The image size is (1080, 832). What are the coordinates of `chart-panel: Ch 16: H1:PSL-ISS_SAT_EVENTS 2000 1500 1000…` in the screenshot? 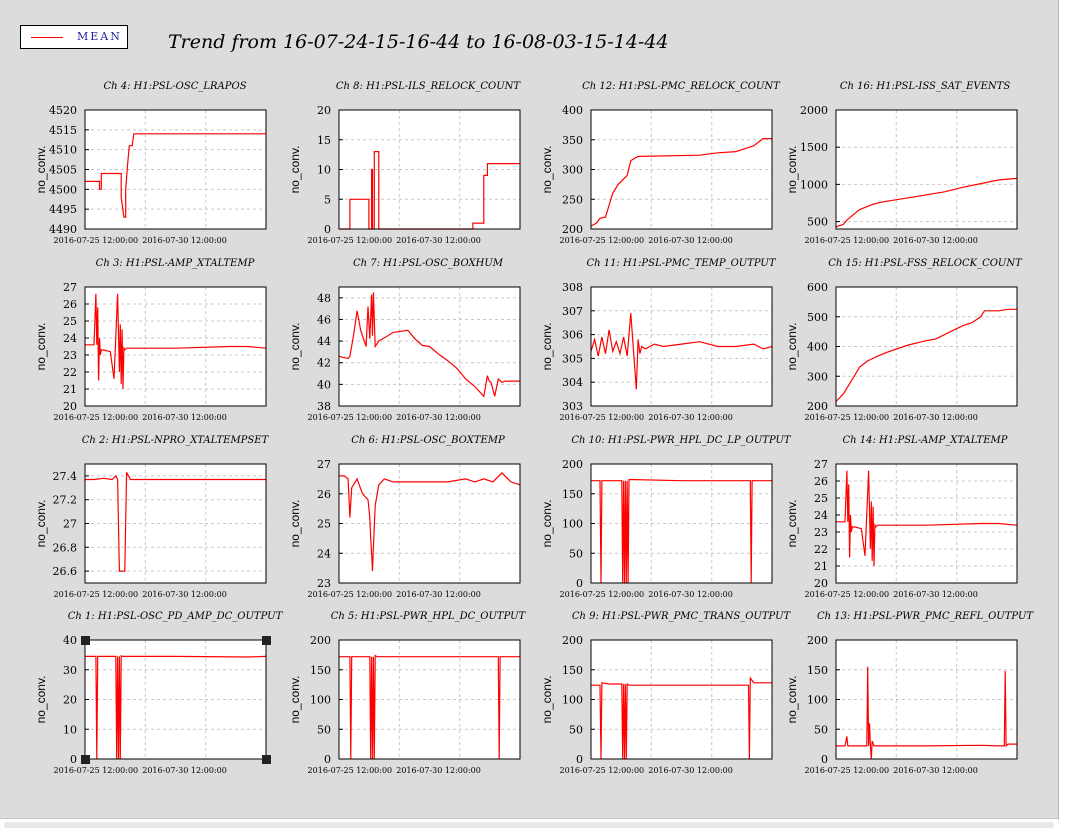 It's located at (901, 163).